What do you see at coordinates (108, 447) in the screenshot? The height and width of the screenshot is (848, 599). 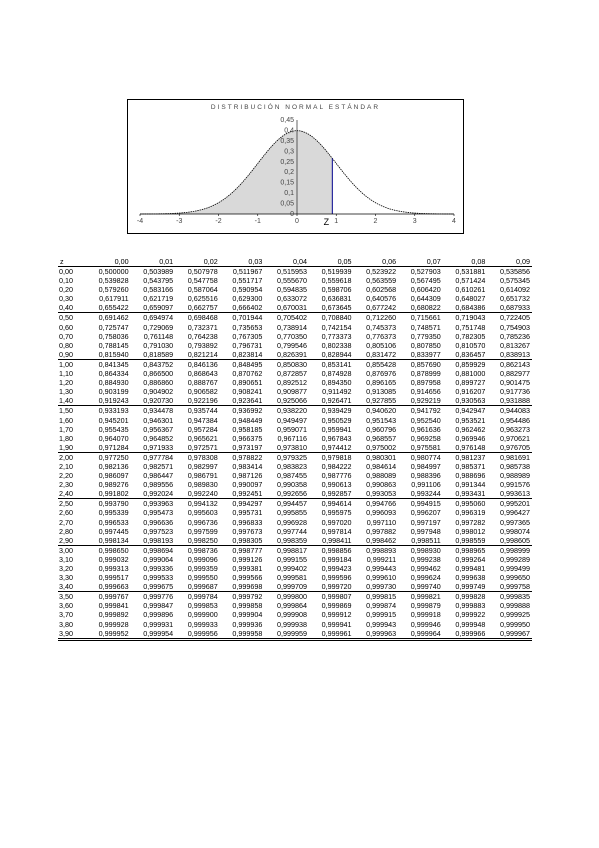 I see `probability-cell: 0,971284` at bounding box center [108, 447].